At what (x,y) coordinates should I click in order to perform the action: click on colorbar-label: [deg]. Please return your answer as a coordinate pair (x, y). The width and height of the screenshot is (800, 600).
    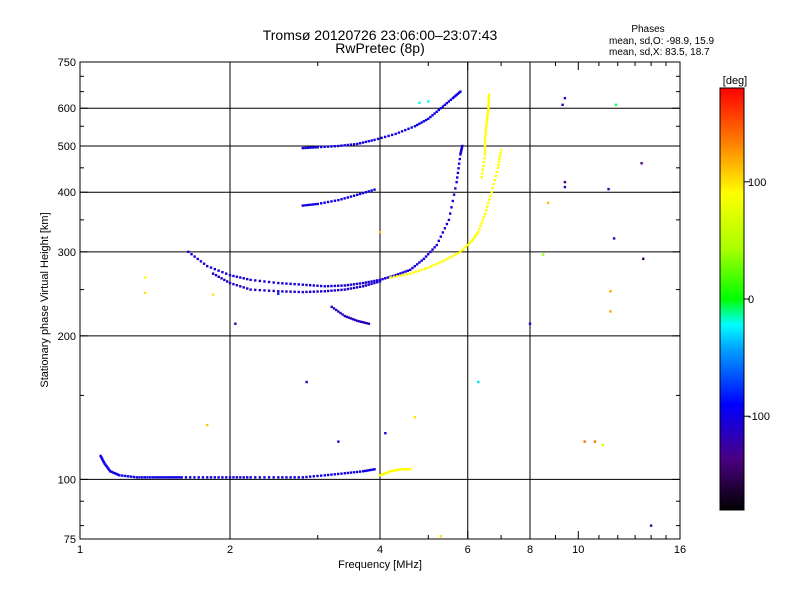
    Looking at the image, I should click on (735, 81).